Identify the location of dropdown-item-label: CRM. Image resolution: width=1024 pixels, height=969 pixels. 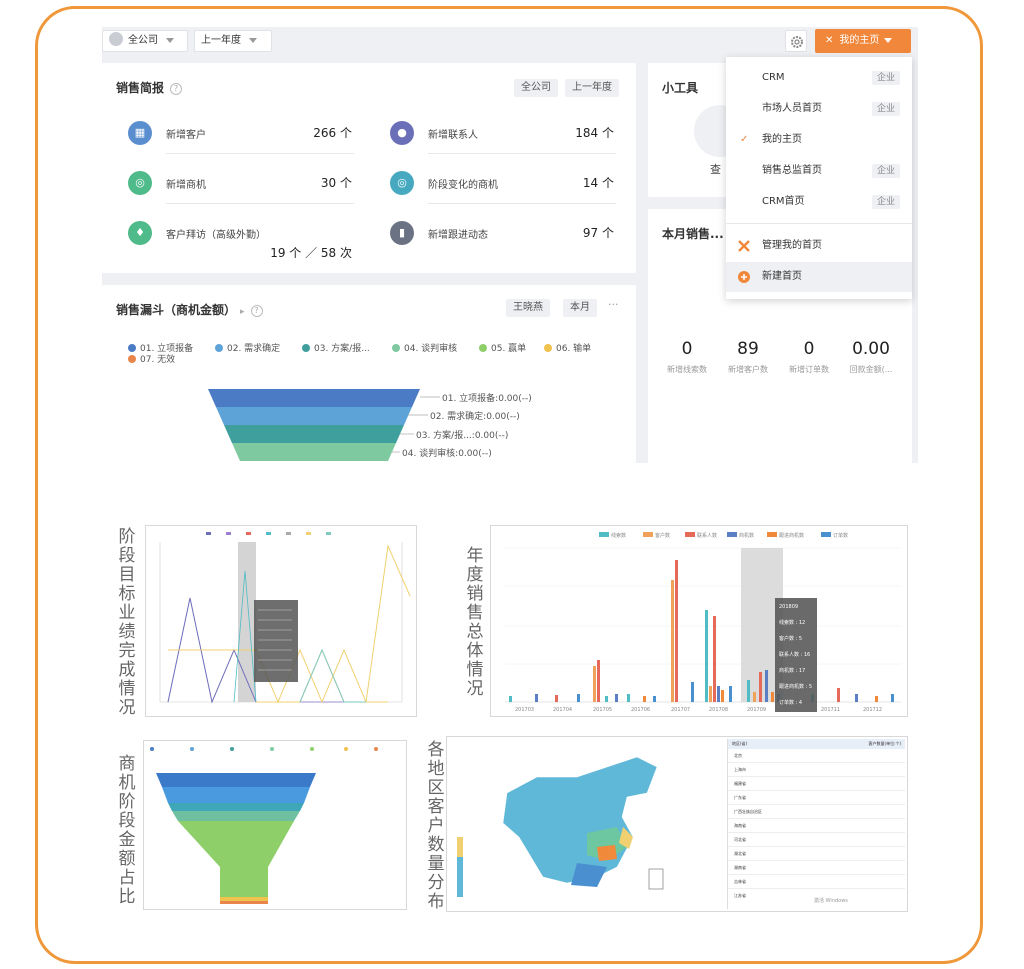
(773, 77).